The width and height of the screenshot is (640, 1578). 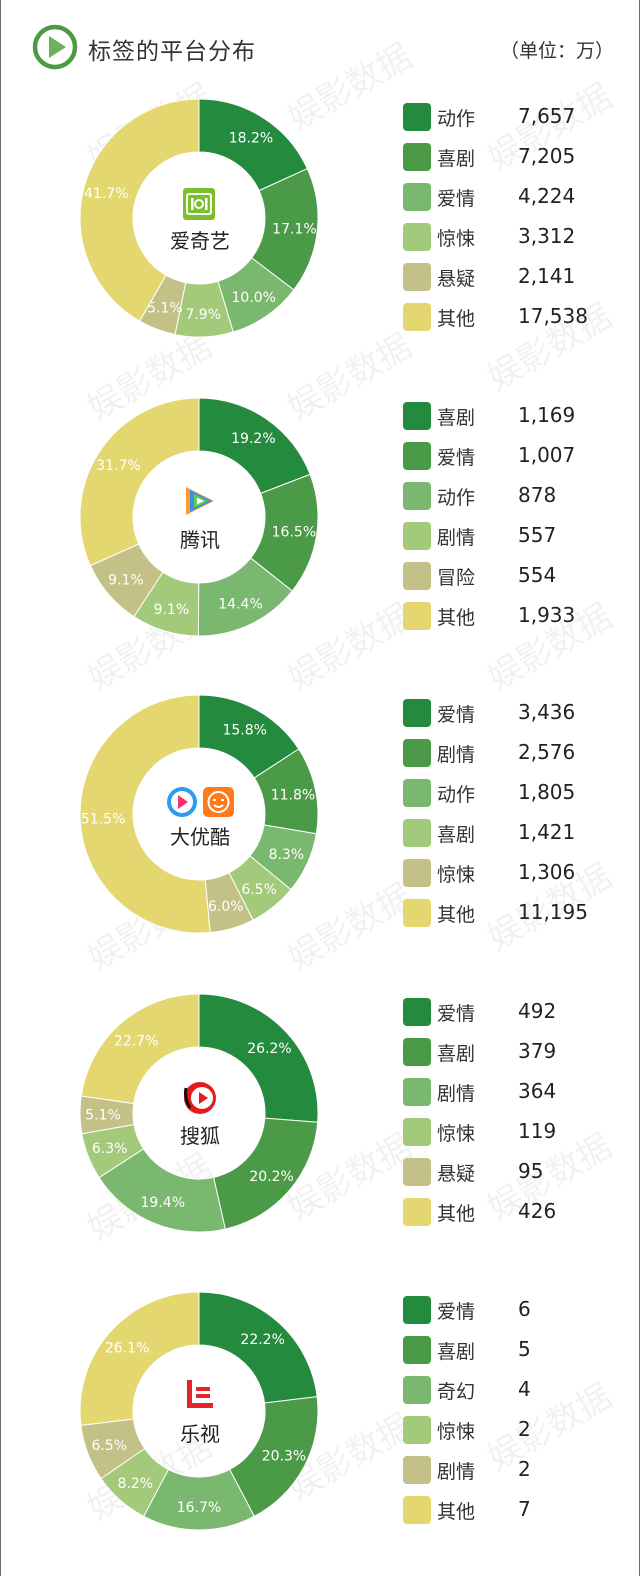 I want to click on legend-item: 动作 1,805, so click(x=518, y=794).